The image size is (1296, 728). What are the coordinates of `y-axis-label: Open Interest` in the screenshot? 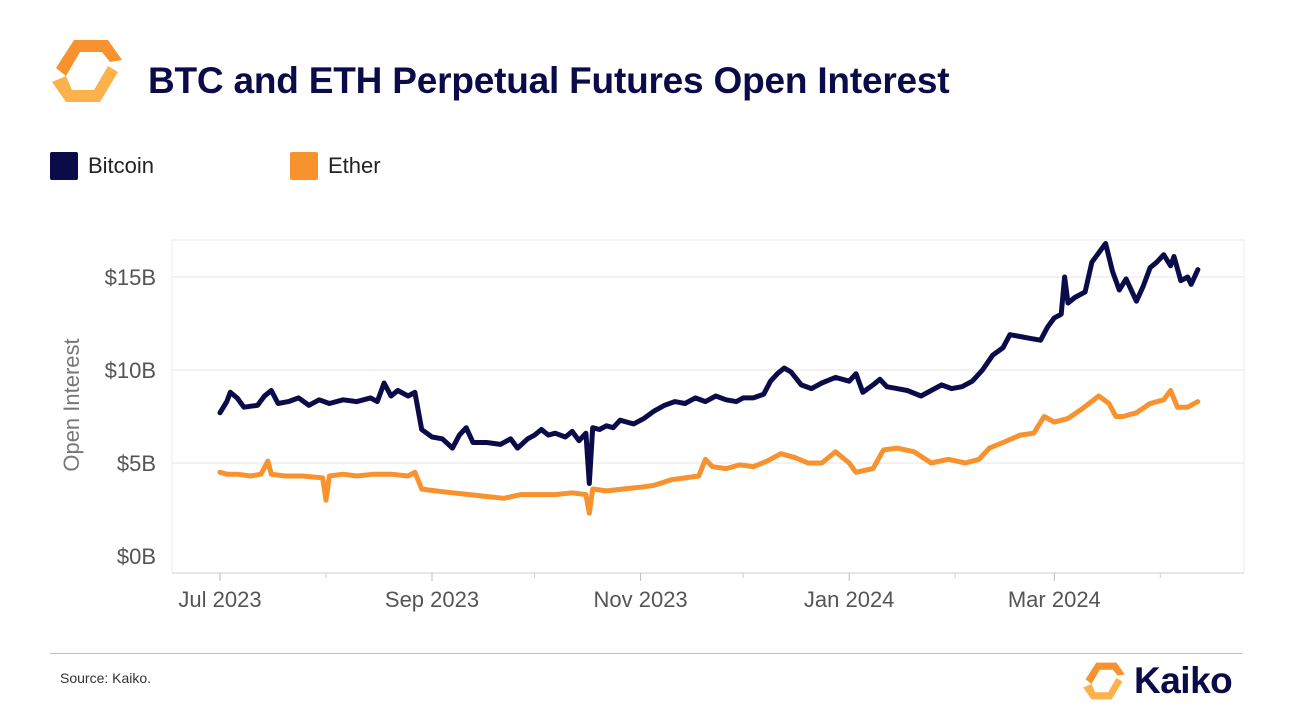 It's located at (71, 404).